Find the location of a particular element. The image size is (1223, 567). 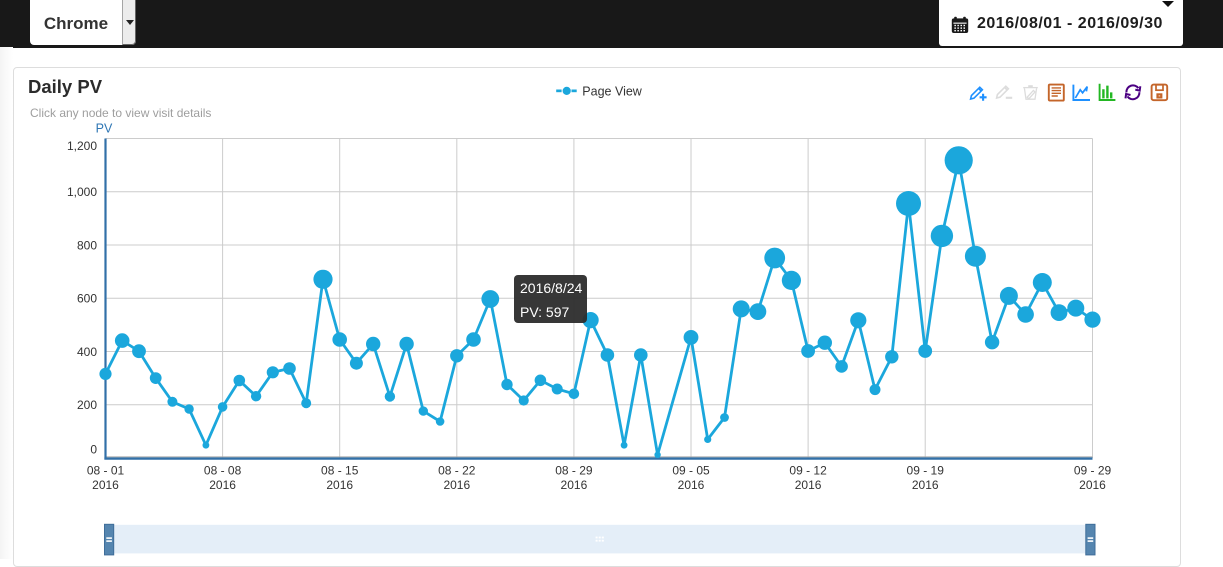

svg-text: 09 - 29 is located at coordinates (1093, 471).